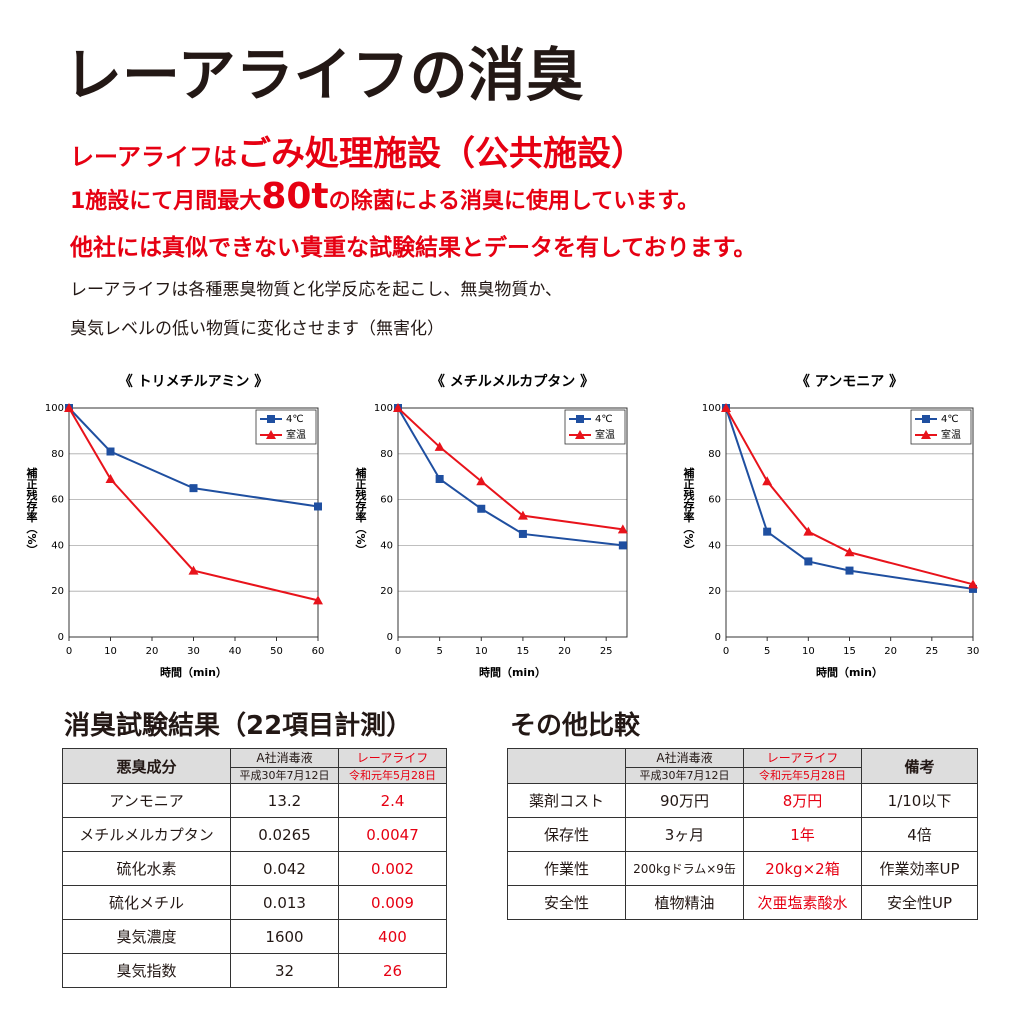  I want to click on table-cell: 1年, so click(802, 834).